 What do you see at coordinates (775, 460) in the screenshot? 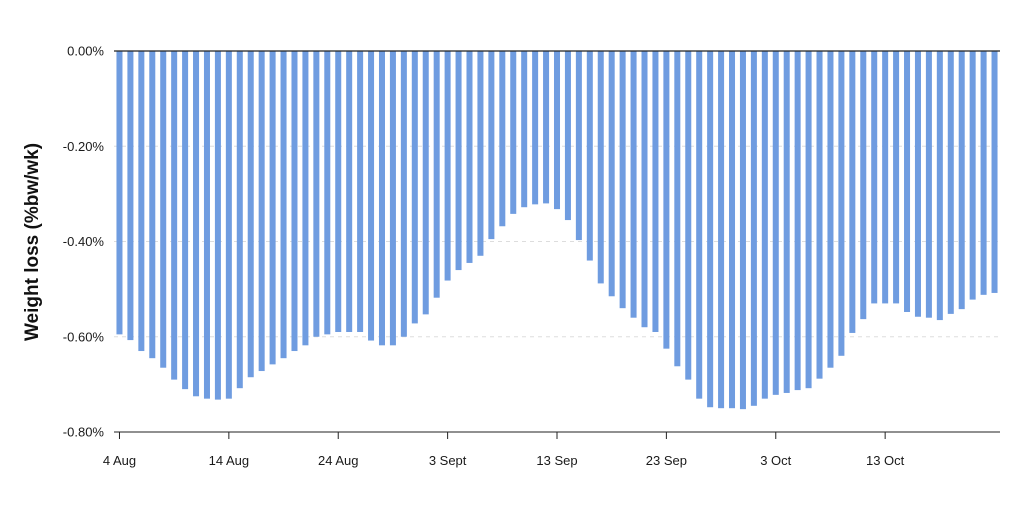
I see `x-tick-label: 3 Oct` at bounding box center [775, 460].